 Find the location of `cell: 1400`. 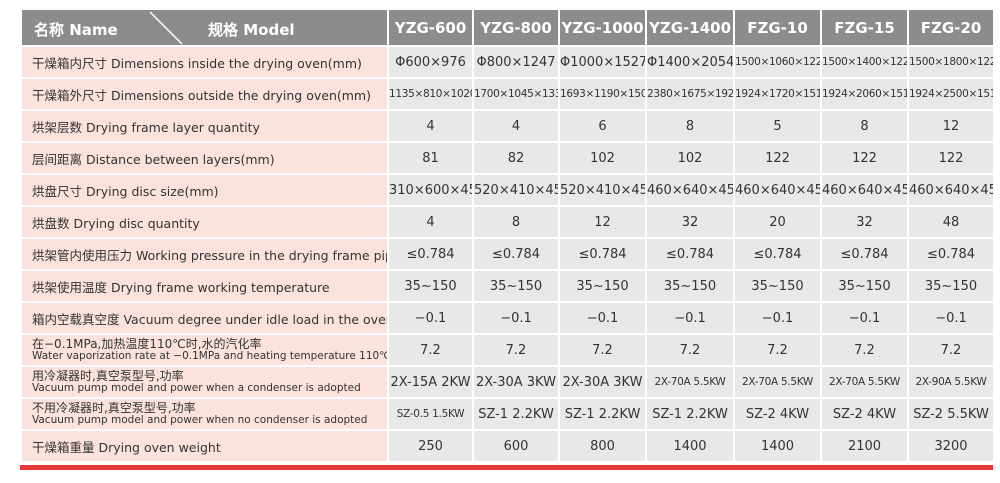

cell: 1400 is located at coordinates (777, 446).